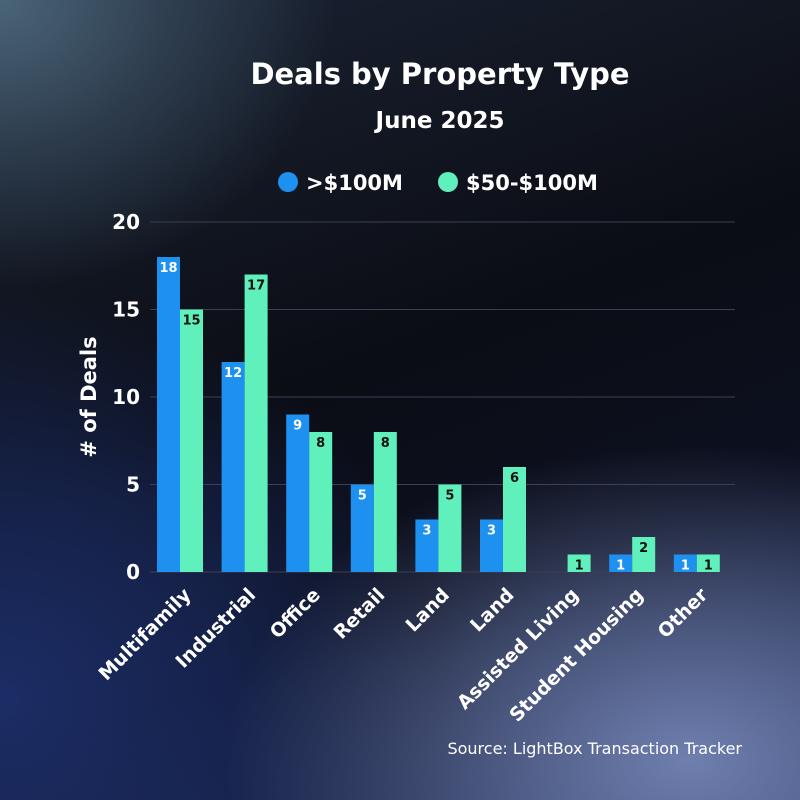 The image size is (800, 800). I want to click on chart-subtitle: June 2025, so click(439, 121).